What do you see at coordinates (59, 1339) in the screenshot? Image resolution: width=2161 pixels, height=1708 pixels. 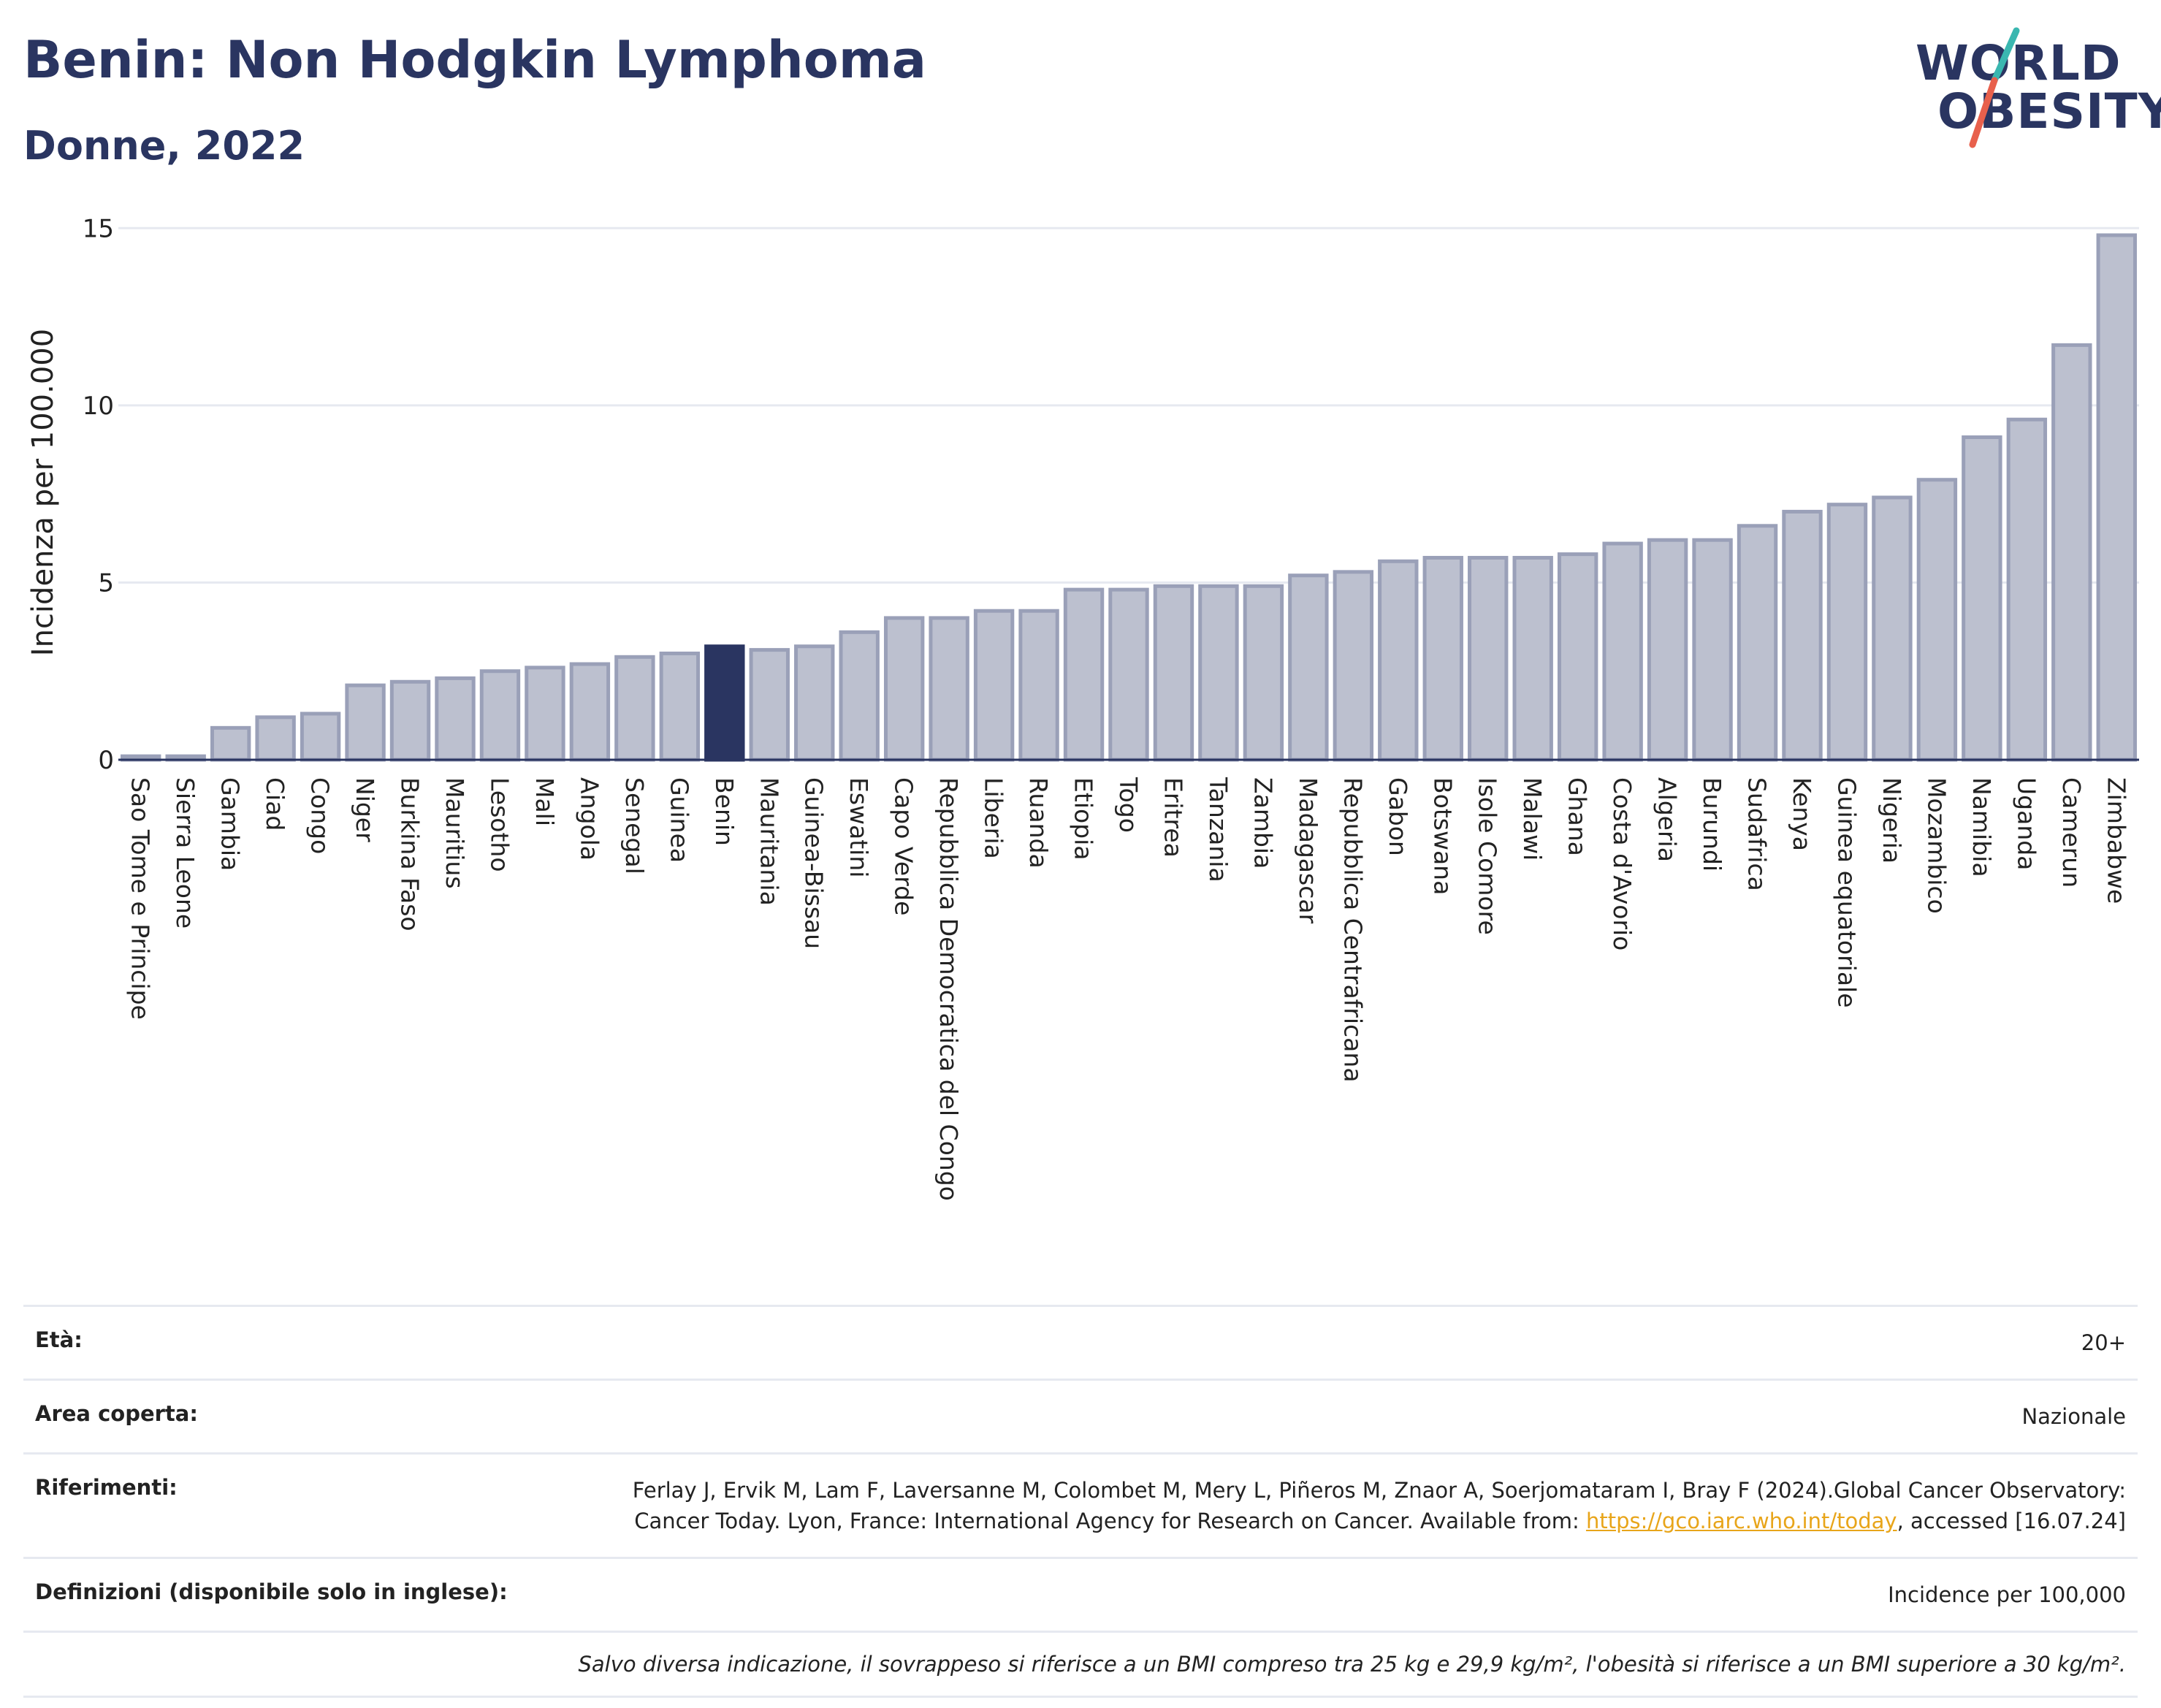 I see `meta-age-label: Età:` at bounding box center [59, 1339].